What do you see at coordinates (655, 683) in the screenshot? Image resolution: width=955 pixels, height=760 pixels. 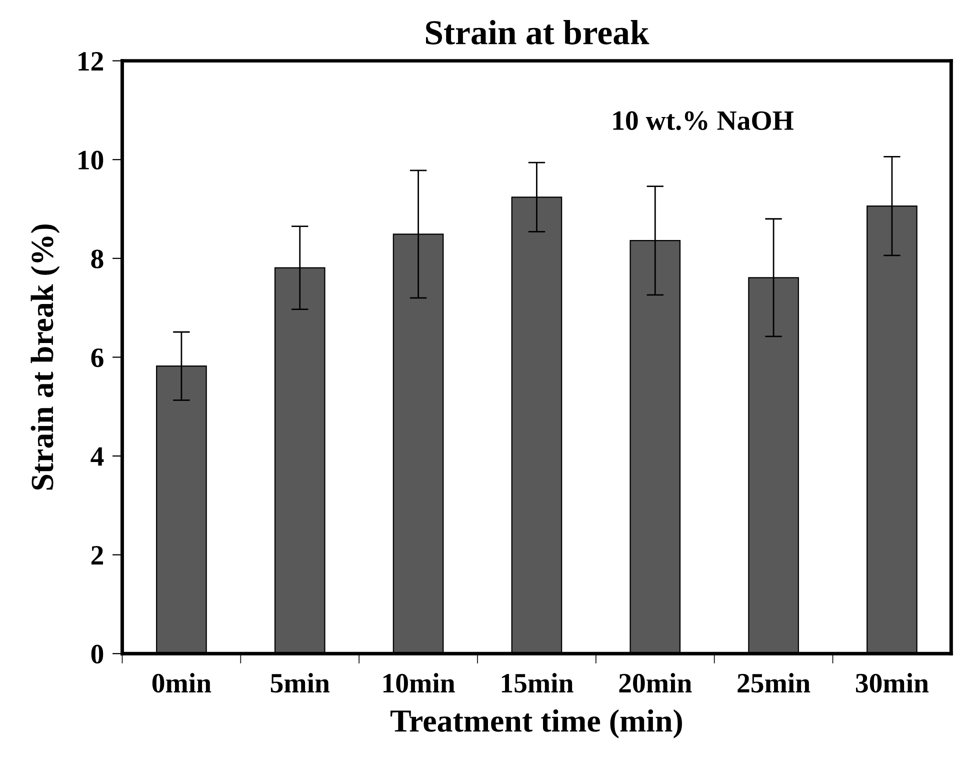 I see `x-tick-label: 20min` at bounding box center [655, 683].